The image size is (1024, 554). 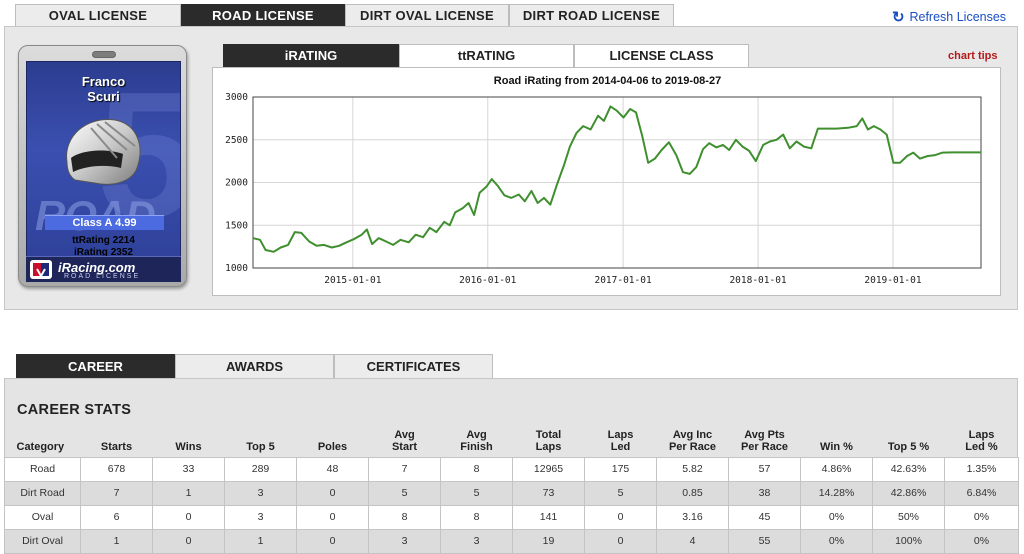 I want to click on table-cell: 50%, so click(x=908, y=517).